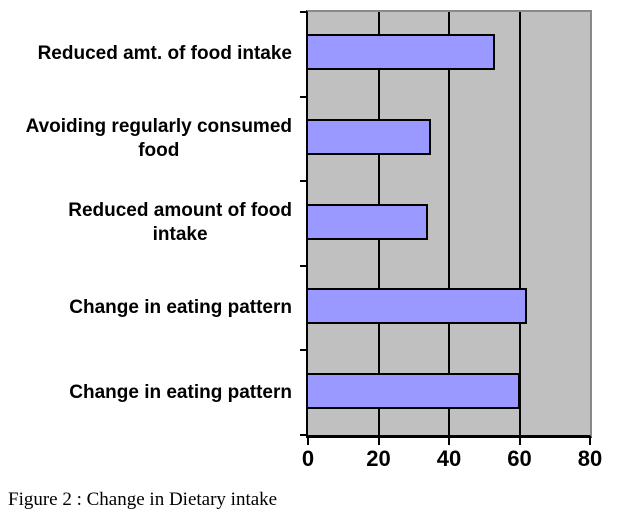  Describe the element at coordinates (164, 54) in the screenshot. I see `category-label-text: Reduced amt. of food intake` at that location.